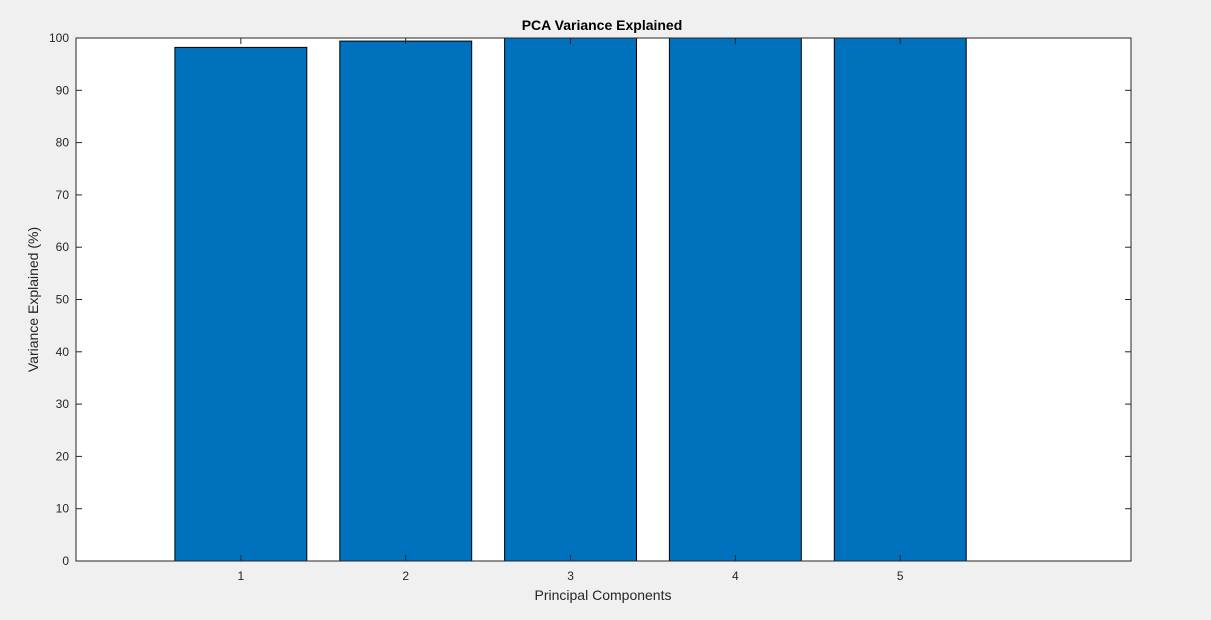 The width and height of the screenshot is (1211, 620). What do you see at coordinates (63, 90) in the screenshot?
I see `y-tick-label: 90` at bounding box center [63, 90].